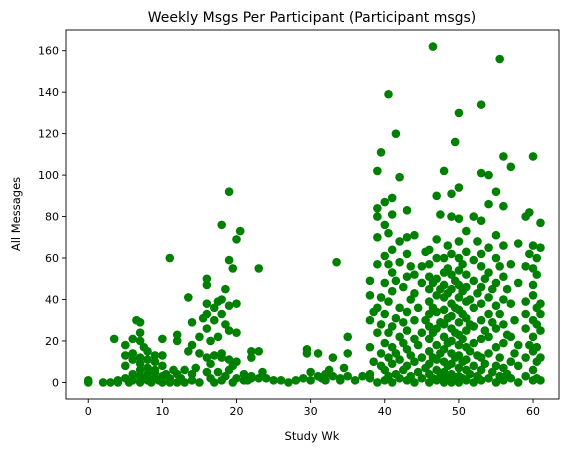 The width and height of the screenshot is (575, 453). What do you see at coordinates (48, 175) in the screenshot?
I see `y-tick-label: 100` at bounding box center [48, 175].